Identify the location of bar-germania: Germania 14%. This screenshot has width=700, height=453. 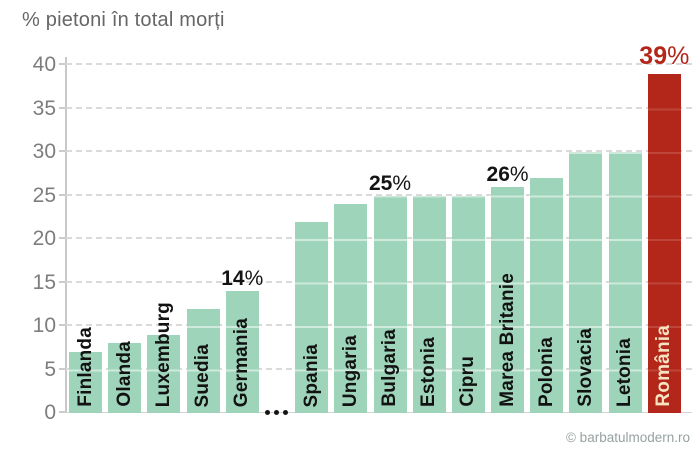
(242, 340).